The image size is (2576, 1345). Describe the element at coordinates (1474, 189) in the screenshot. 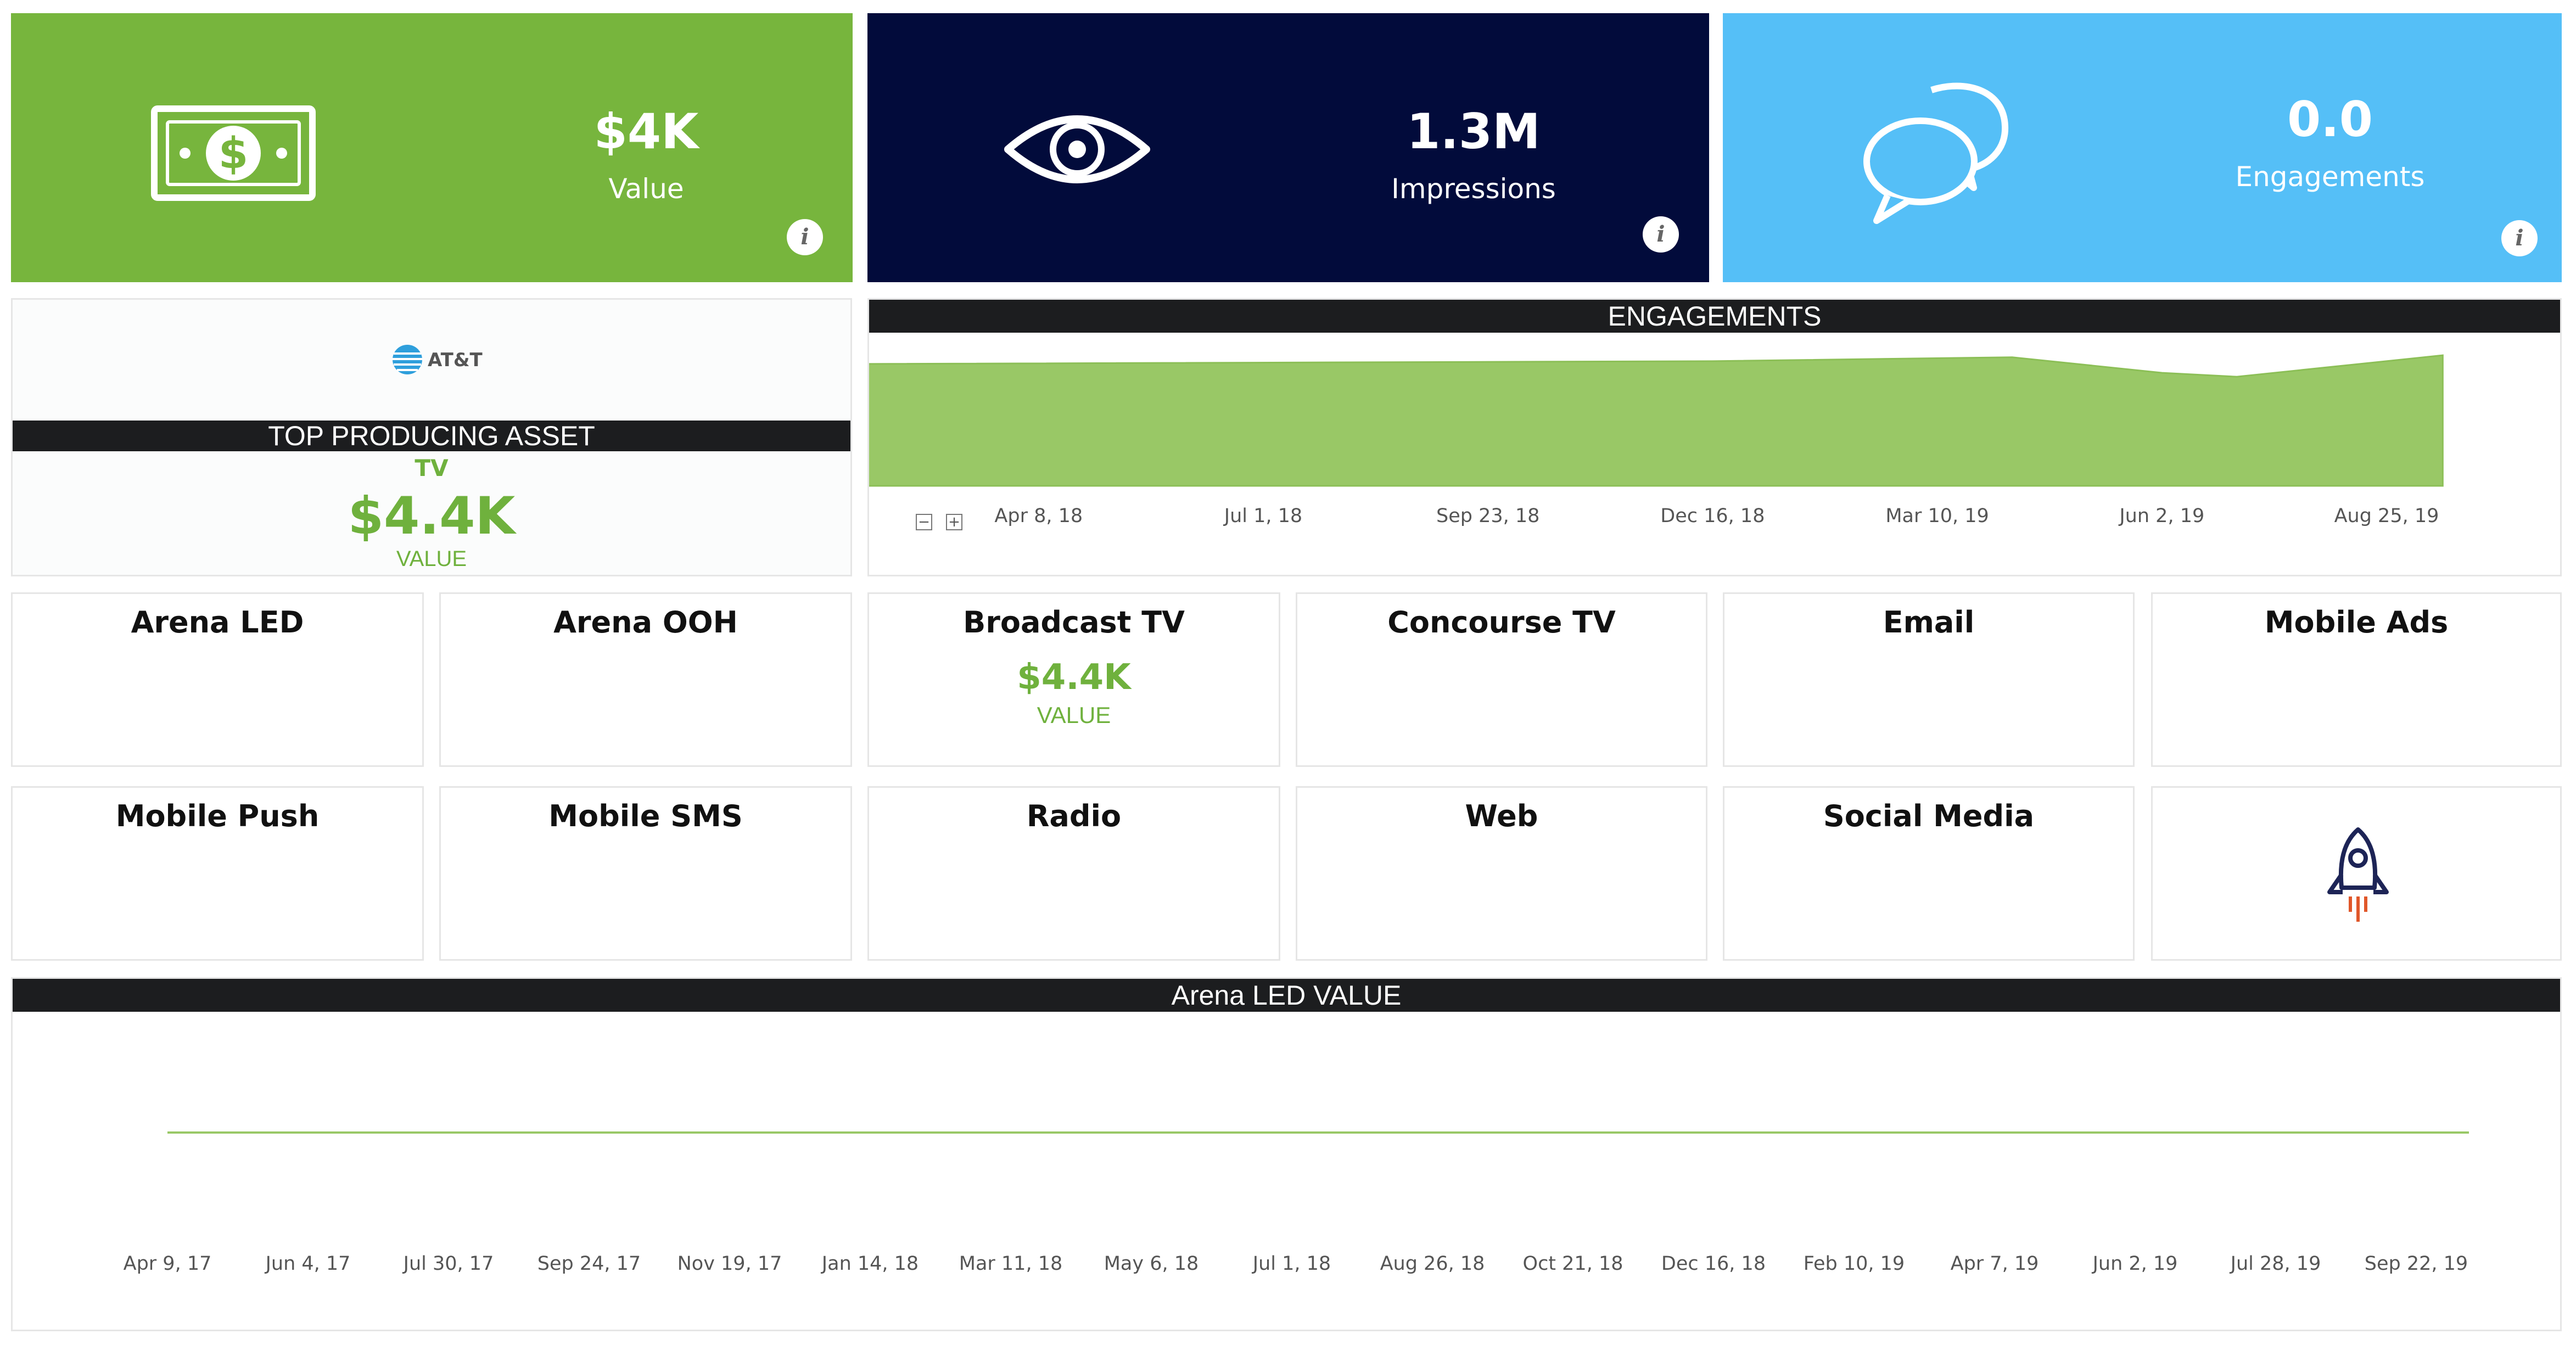

I see `impressions-label: Impressions` at that location.